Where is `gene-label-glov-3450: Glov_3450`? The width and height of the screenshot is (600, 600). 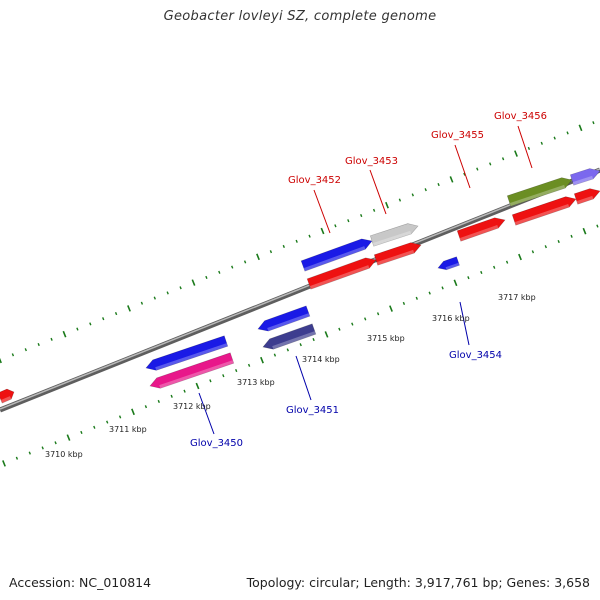
gene-label-glov-3450: Glov_3450 is located at coordinates (216, 443).